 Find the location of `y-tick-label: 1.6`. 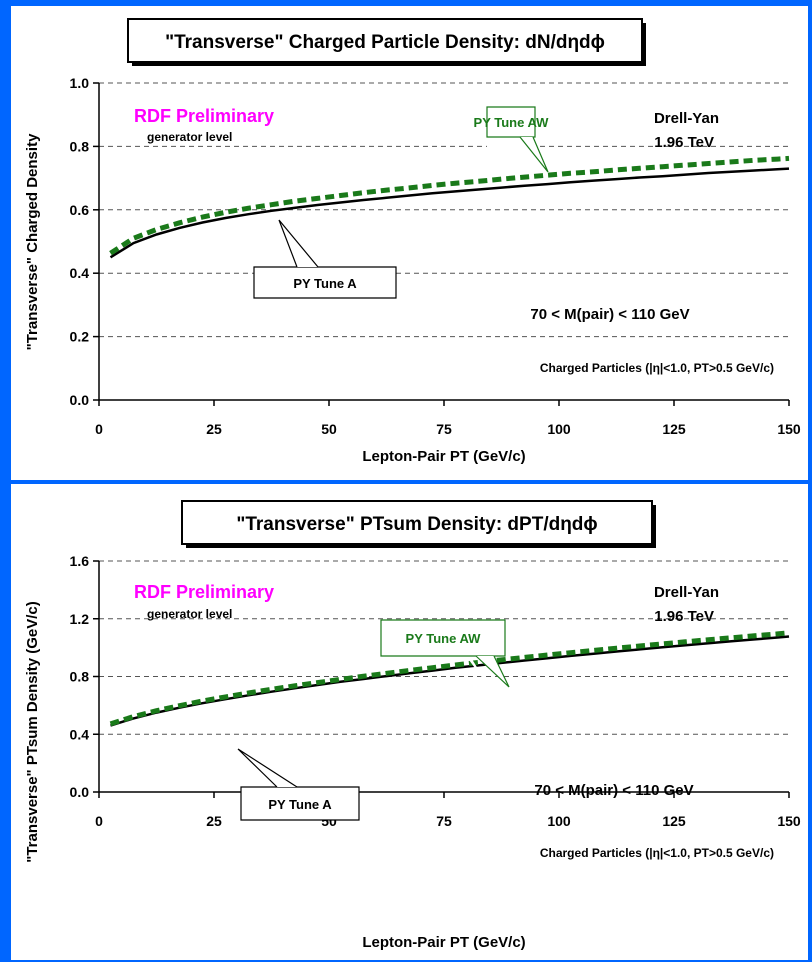

y-tick-label: 1.6 is located at coordinates (80, 561).